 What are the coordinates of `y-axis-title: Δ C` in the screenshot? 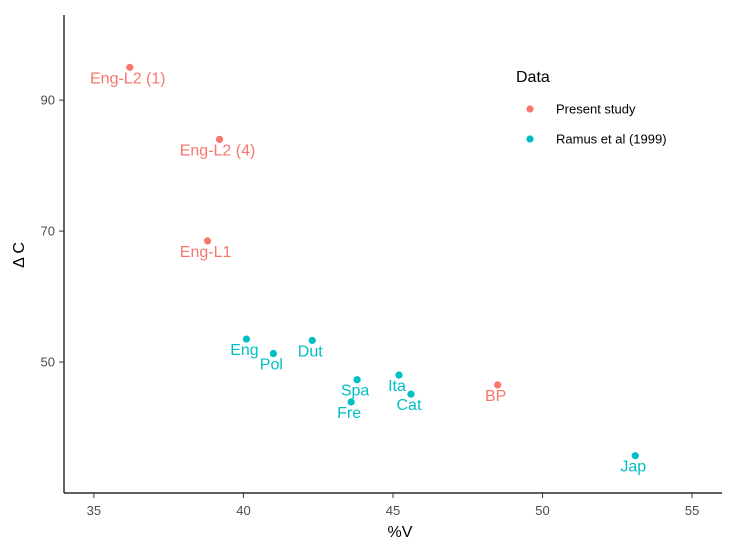 It's located at (19, 255).